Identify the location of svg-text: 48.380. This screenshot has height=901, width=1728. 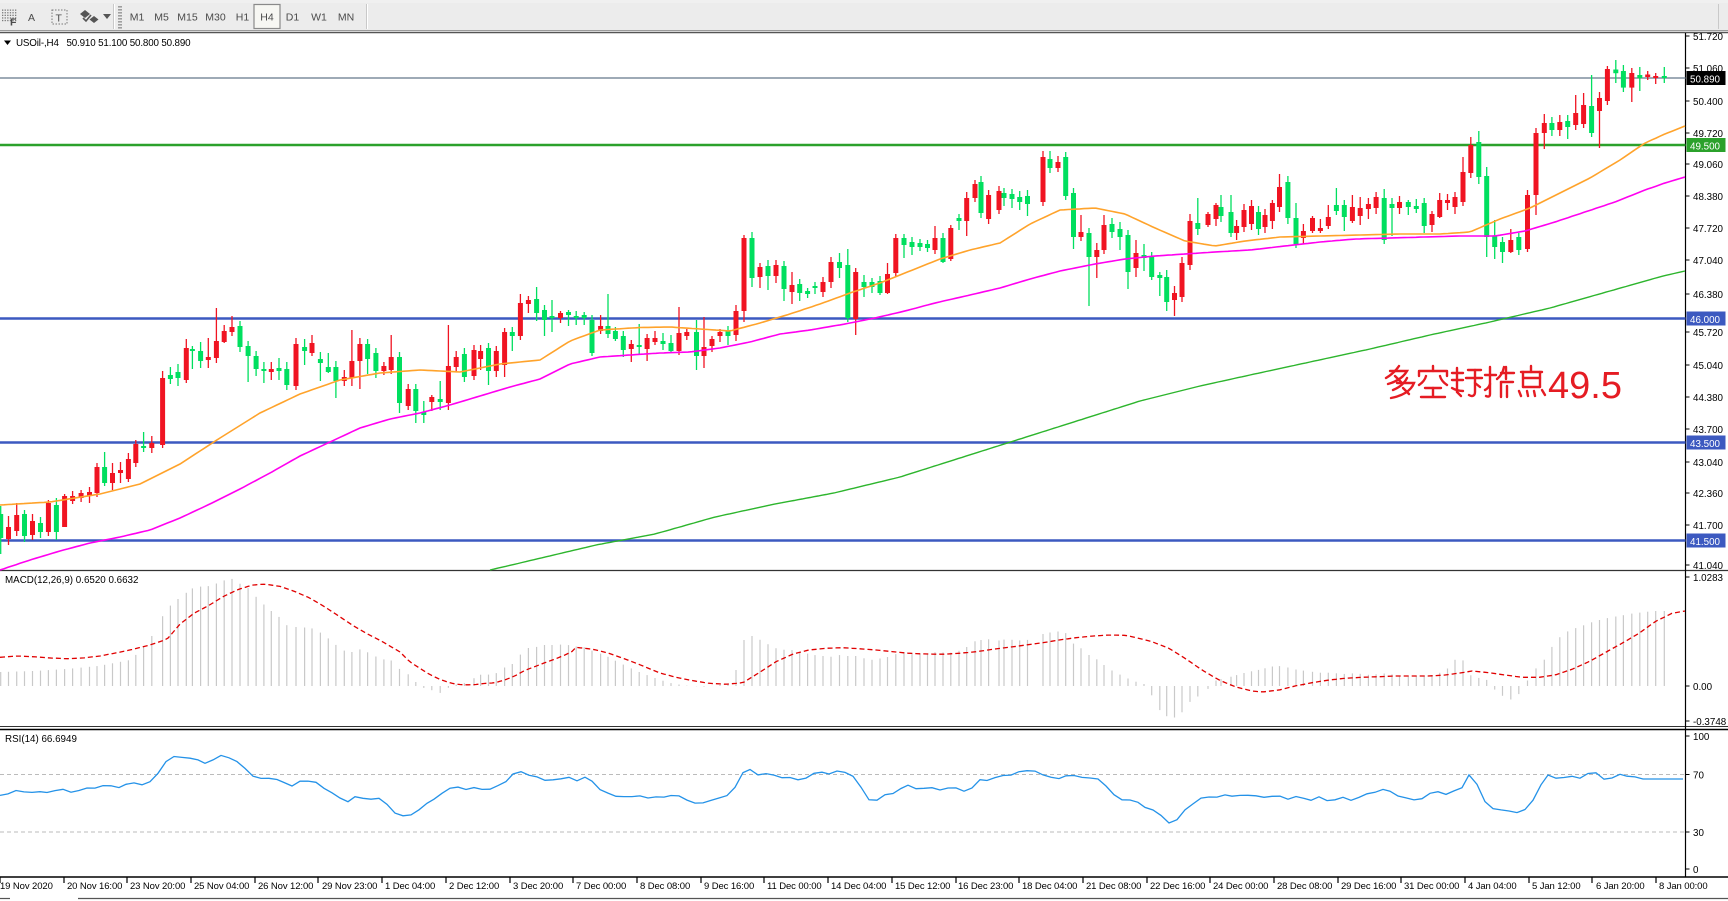
(1708, 197).